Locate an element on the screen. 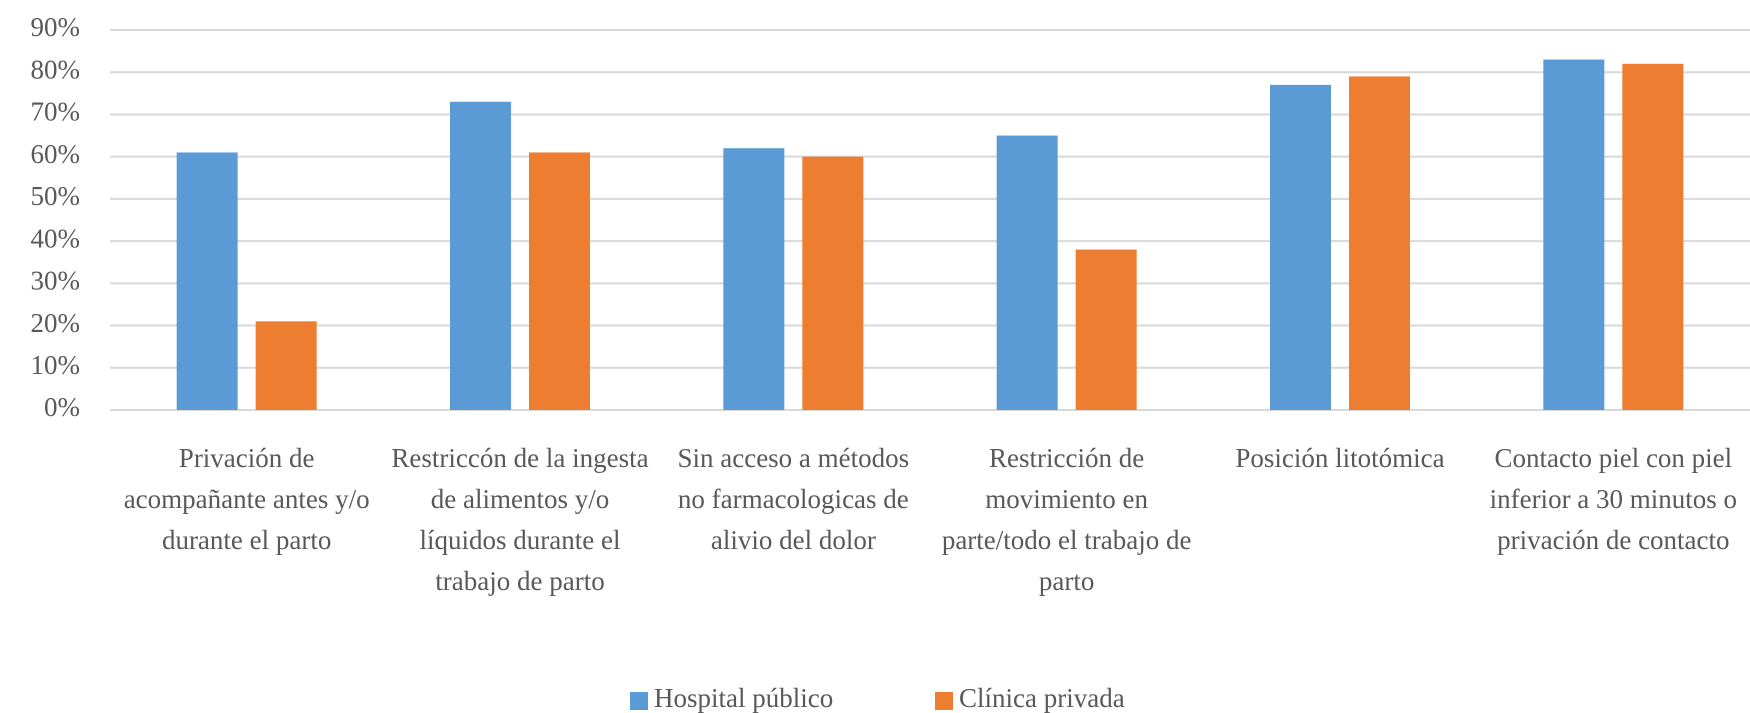  y-tick-label: 90% is located at coordinates (56, 27).